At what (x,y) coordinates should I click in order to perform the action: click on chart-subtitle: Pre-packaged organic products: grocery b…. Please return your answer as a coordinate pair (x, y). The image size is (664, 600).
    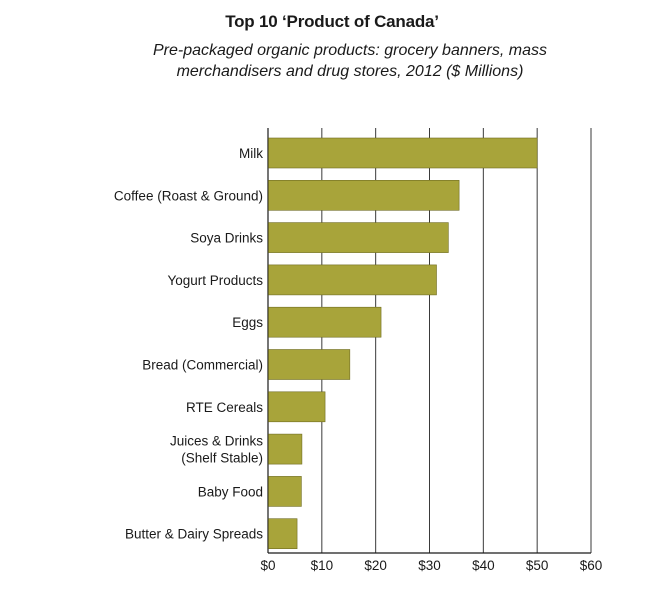
    Looking at the image, I should click on (350, 61).